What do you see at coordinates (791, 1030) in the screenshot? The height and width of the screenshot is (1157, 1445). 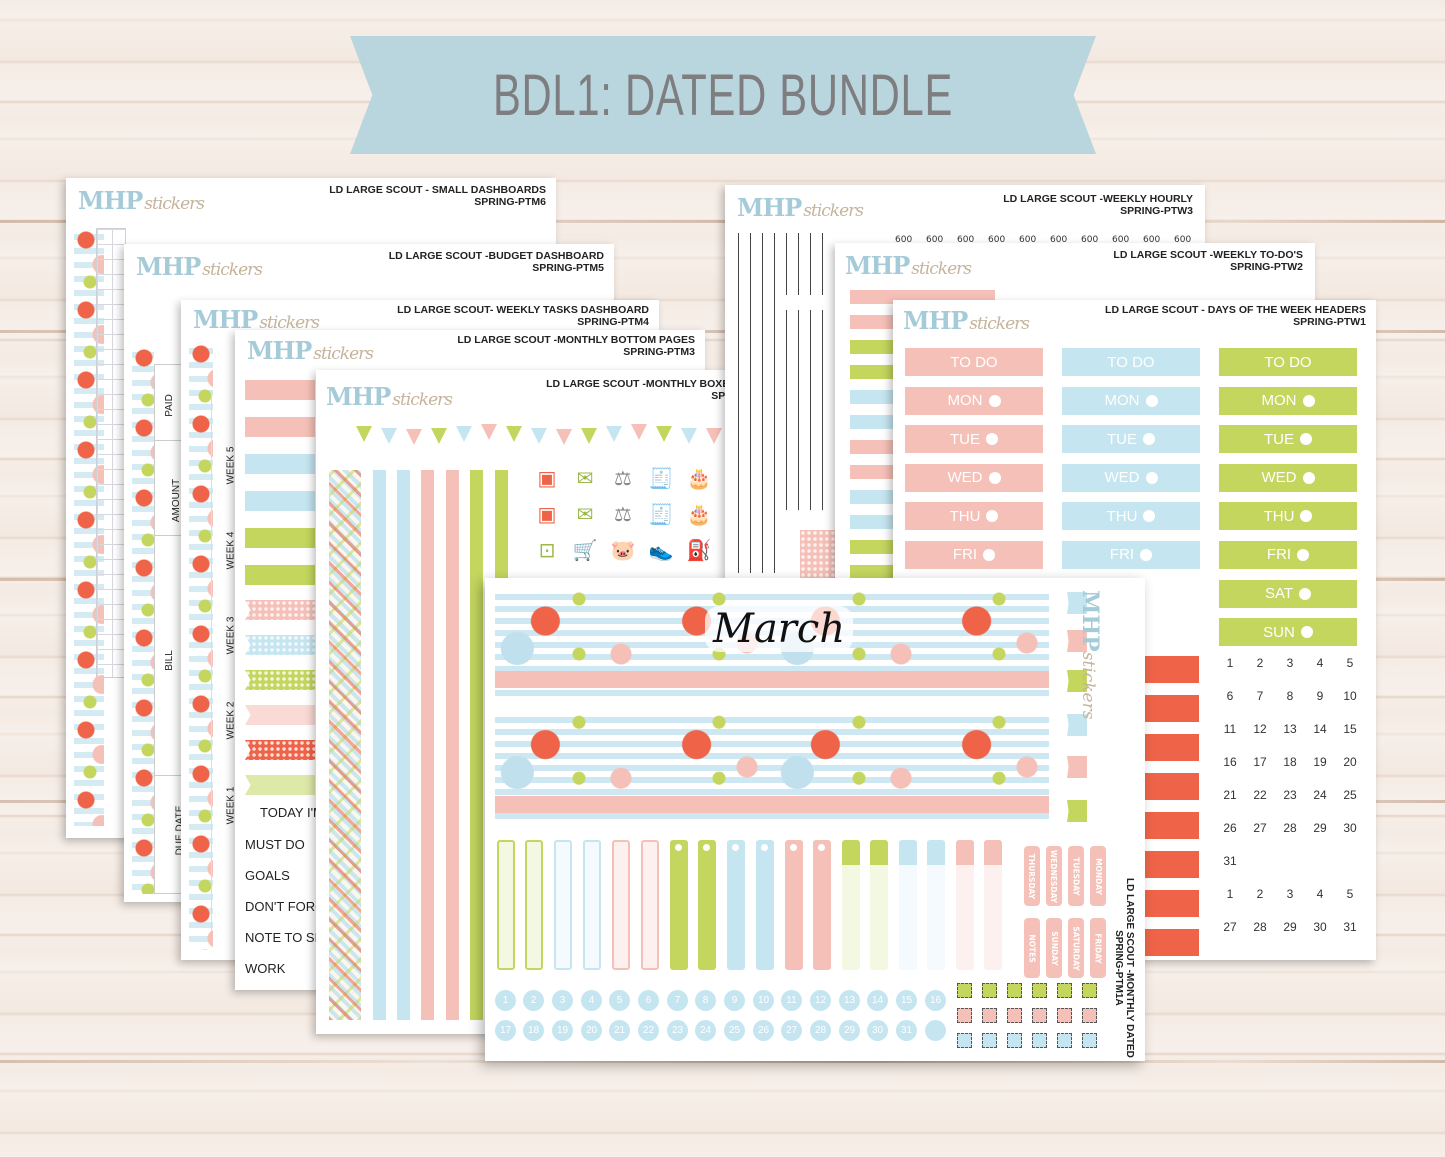 I see `date-circle: 27` at bounding box center [791, 1030].